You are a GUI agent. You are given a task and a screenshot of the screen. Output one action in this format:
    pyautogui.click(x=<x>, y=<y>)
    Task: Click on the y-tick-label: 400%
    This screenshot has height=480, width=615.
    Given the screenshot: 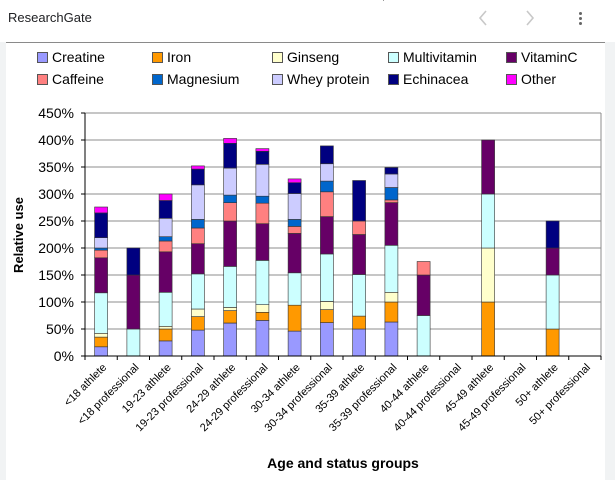 What is the action you would take?
    pyautogui.click(x=56, y=140)
    